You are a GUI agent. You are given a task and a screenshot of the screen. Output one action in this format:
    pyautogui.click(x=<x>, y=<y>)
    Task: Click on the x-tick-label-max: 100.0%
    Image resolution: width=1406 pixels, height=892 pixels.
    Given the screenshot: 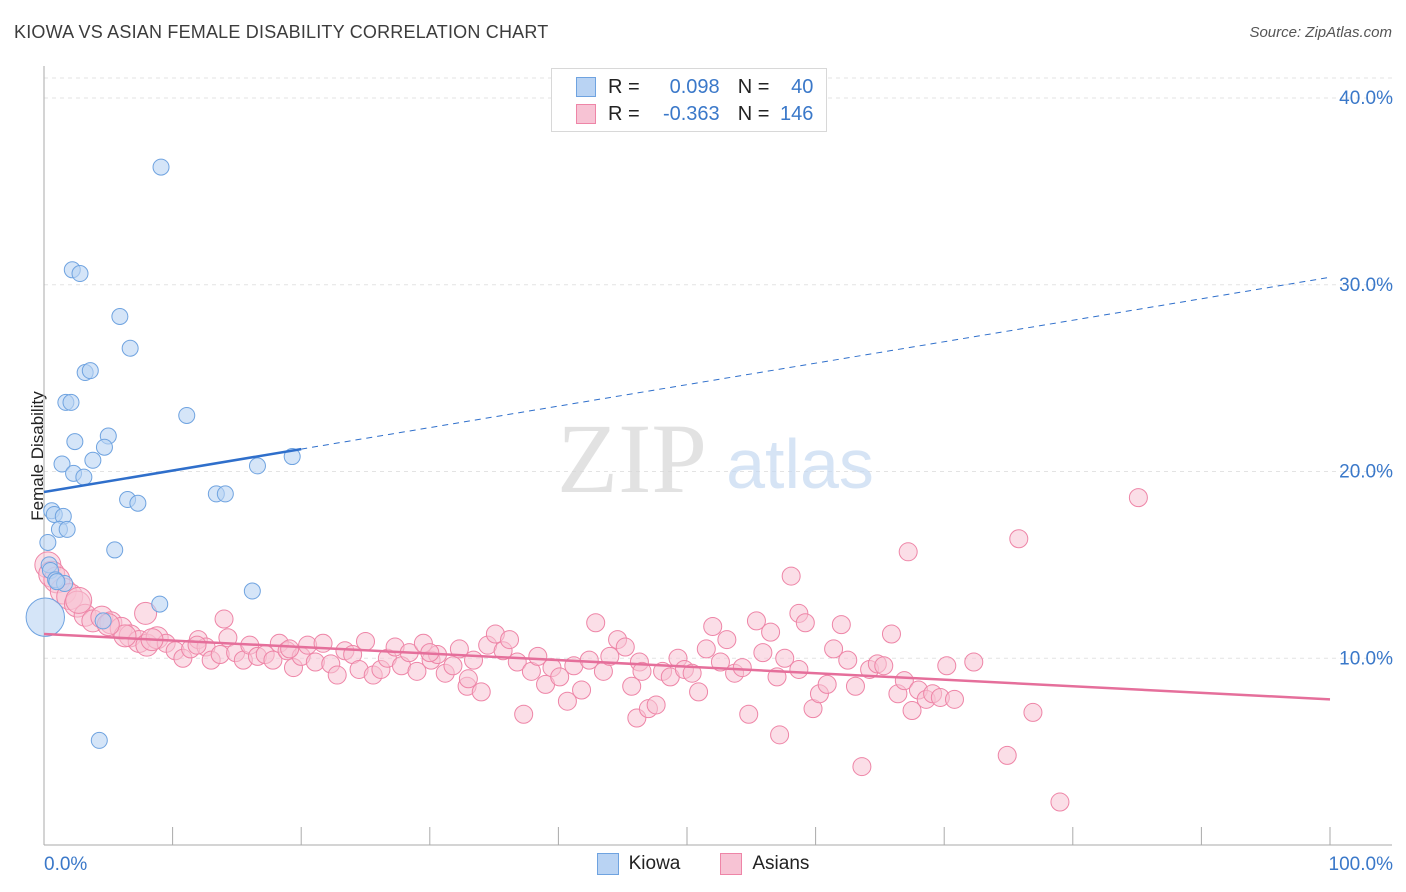 What is the action you would take?
    pyautogui.click(x=1361, y=864)
    